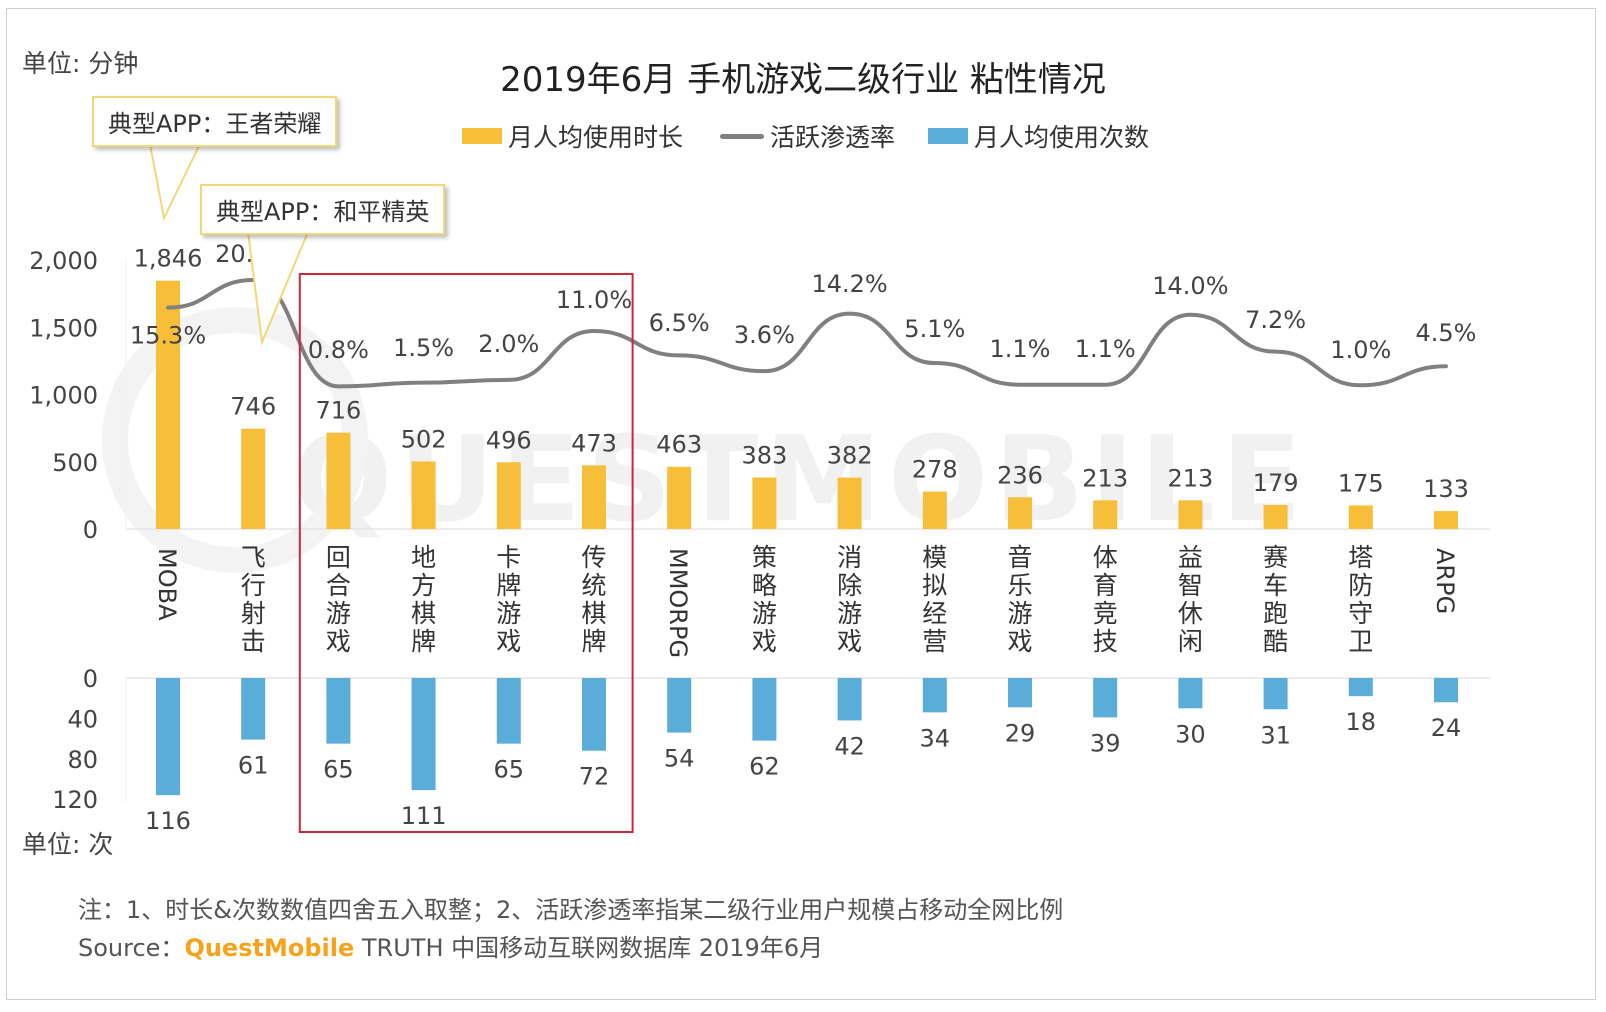 Image resolution: width=1606 pixels, height=1012 pixels. What do you see at coordinates (82, 760) in the screenshot?
I see `y-tick-bottom: 80` at bounding box center [82, 760].